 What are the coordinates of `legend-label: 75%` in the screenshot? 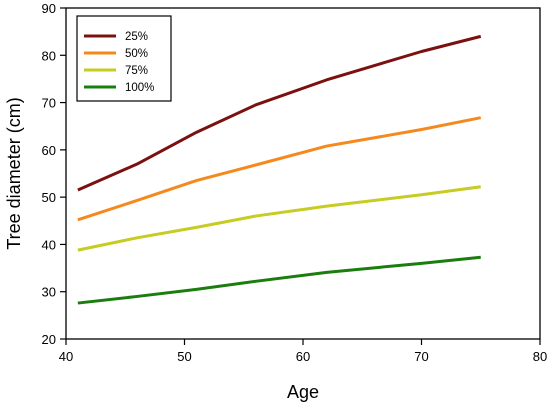 It's located at (136, 71).